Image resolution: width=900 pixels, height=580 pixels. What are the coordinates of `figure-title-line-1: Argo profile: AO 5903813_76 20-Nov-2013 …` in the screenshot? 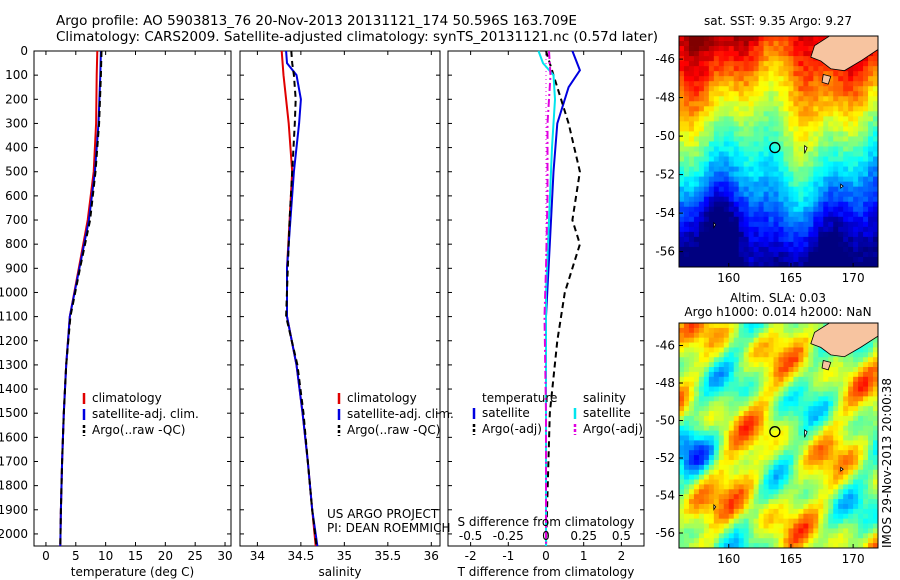 It's located at (316, 21).